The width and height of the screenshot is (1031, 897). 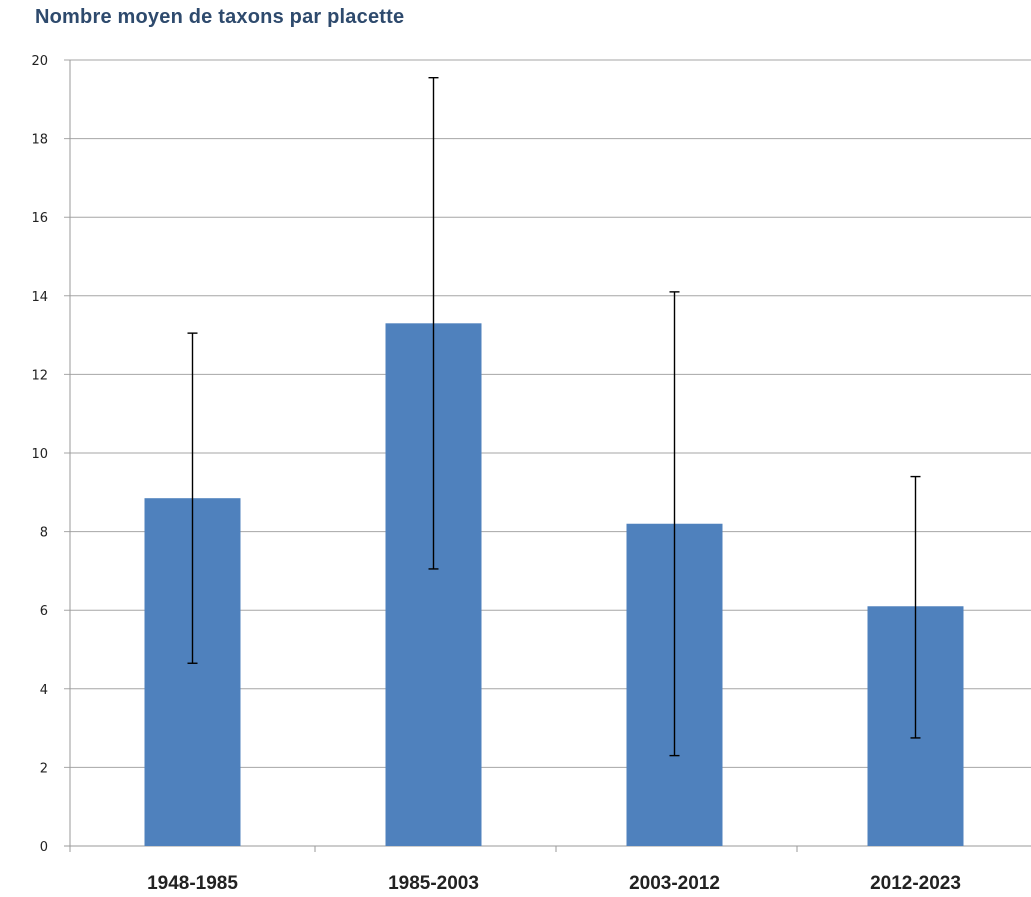 What do you see at coordinates (44, 533) in the screenshot?
I see `y-tick-label: 8` at bounding box center [44, 533].